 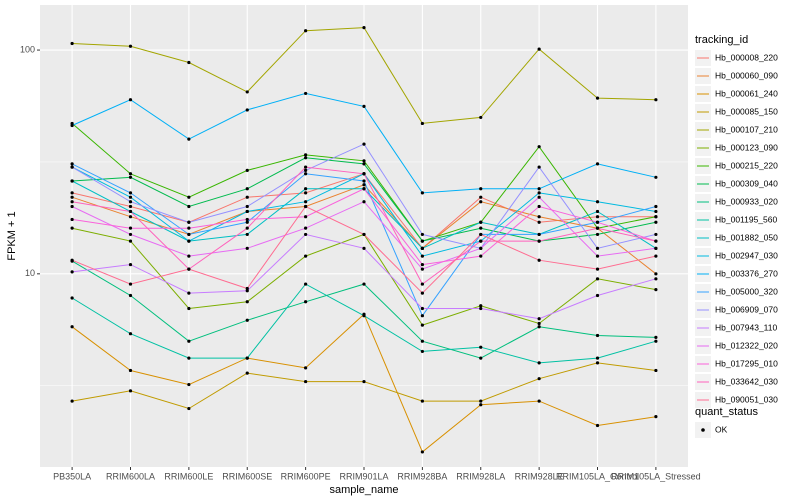 What do you see at coordinates (188, 476) in the screenshot?
I see `x-tick-label: RRIM600LE` at bounding box center [188, 476].